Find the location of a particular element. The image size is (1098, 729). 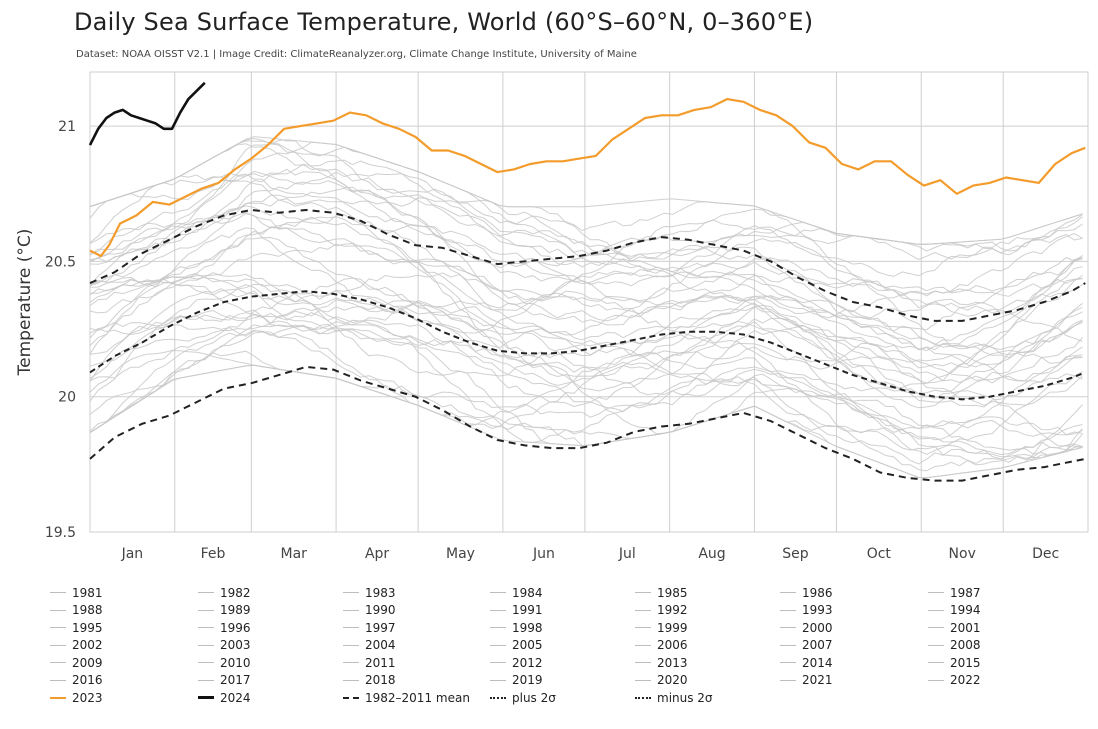

series-line-minus-2- is located at coordinates (587, 423).